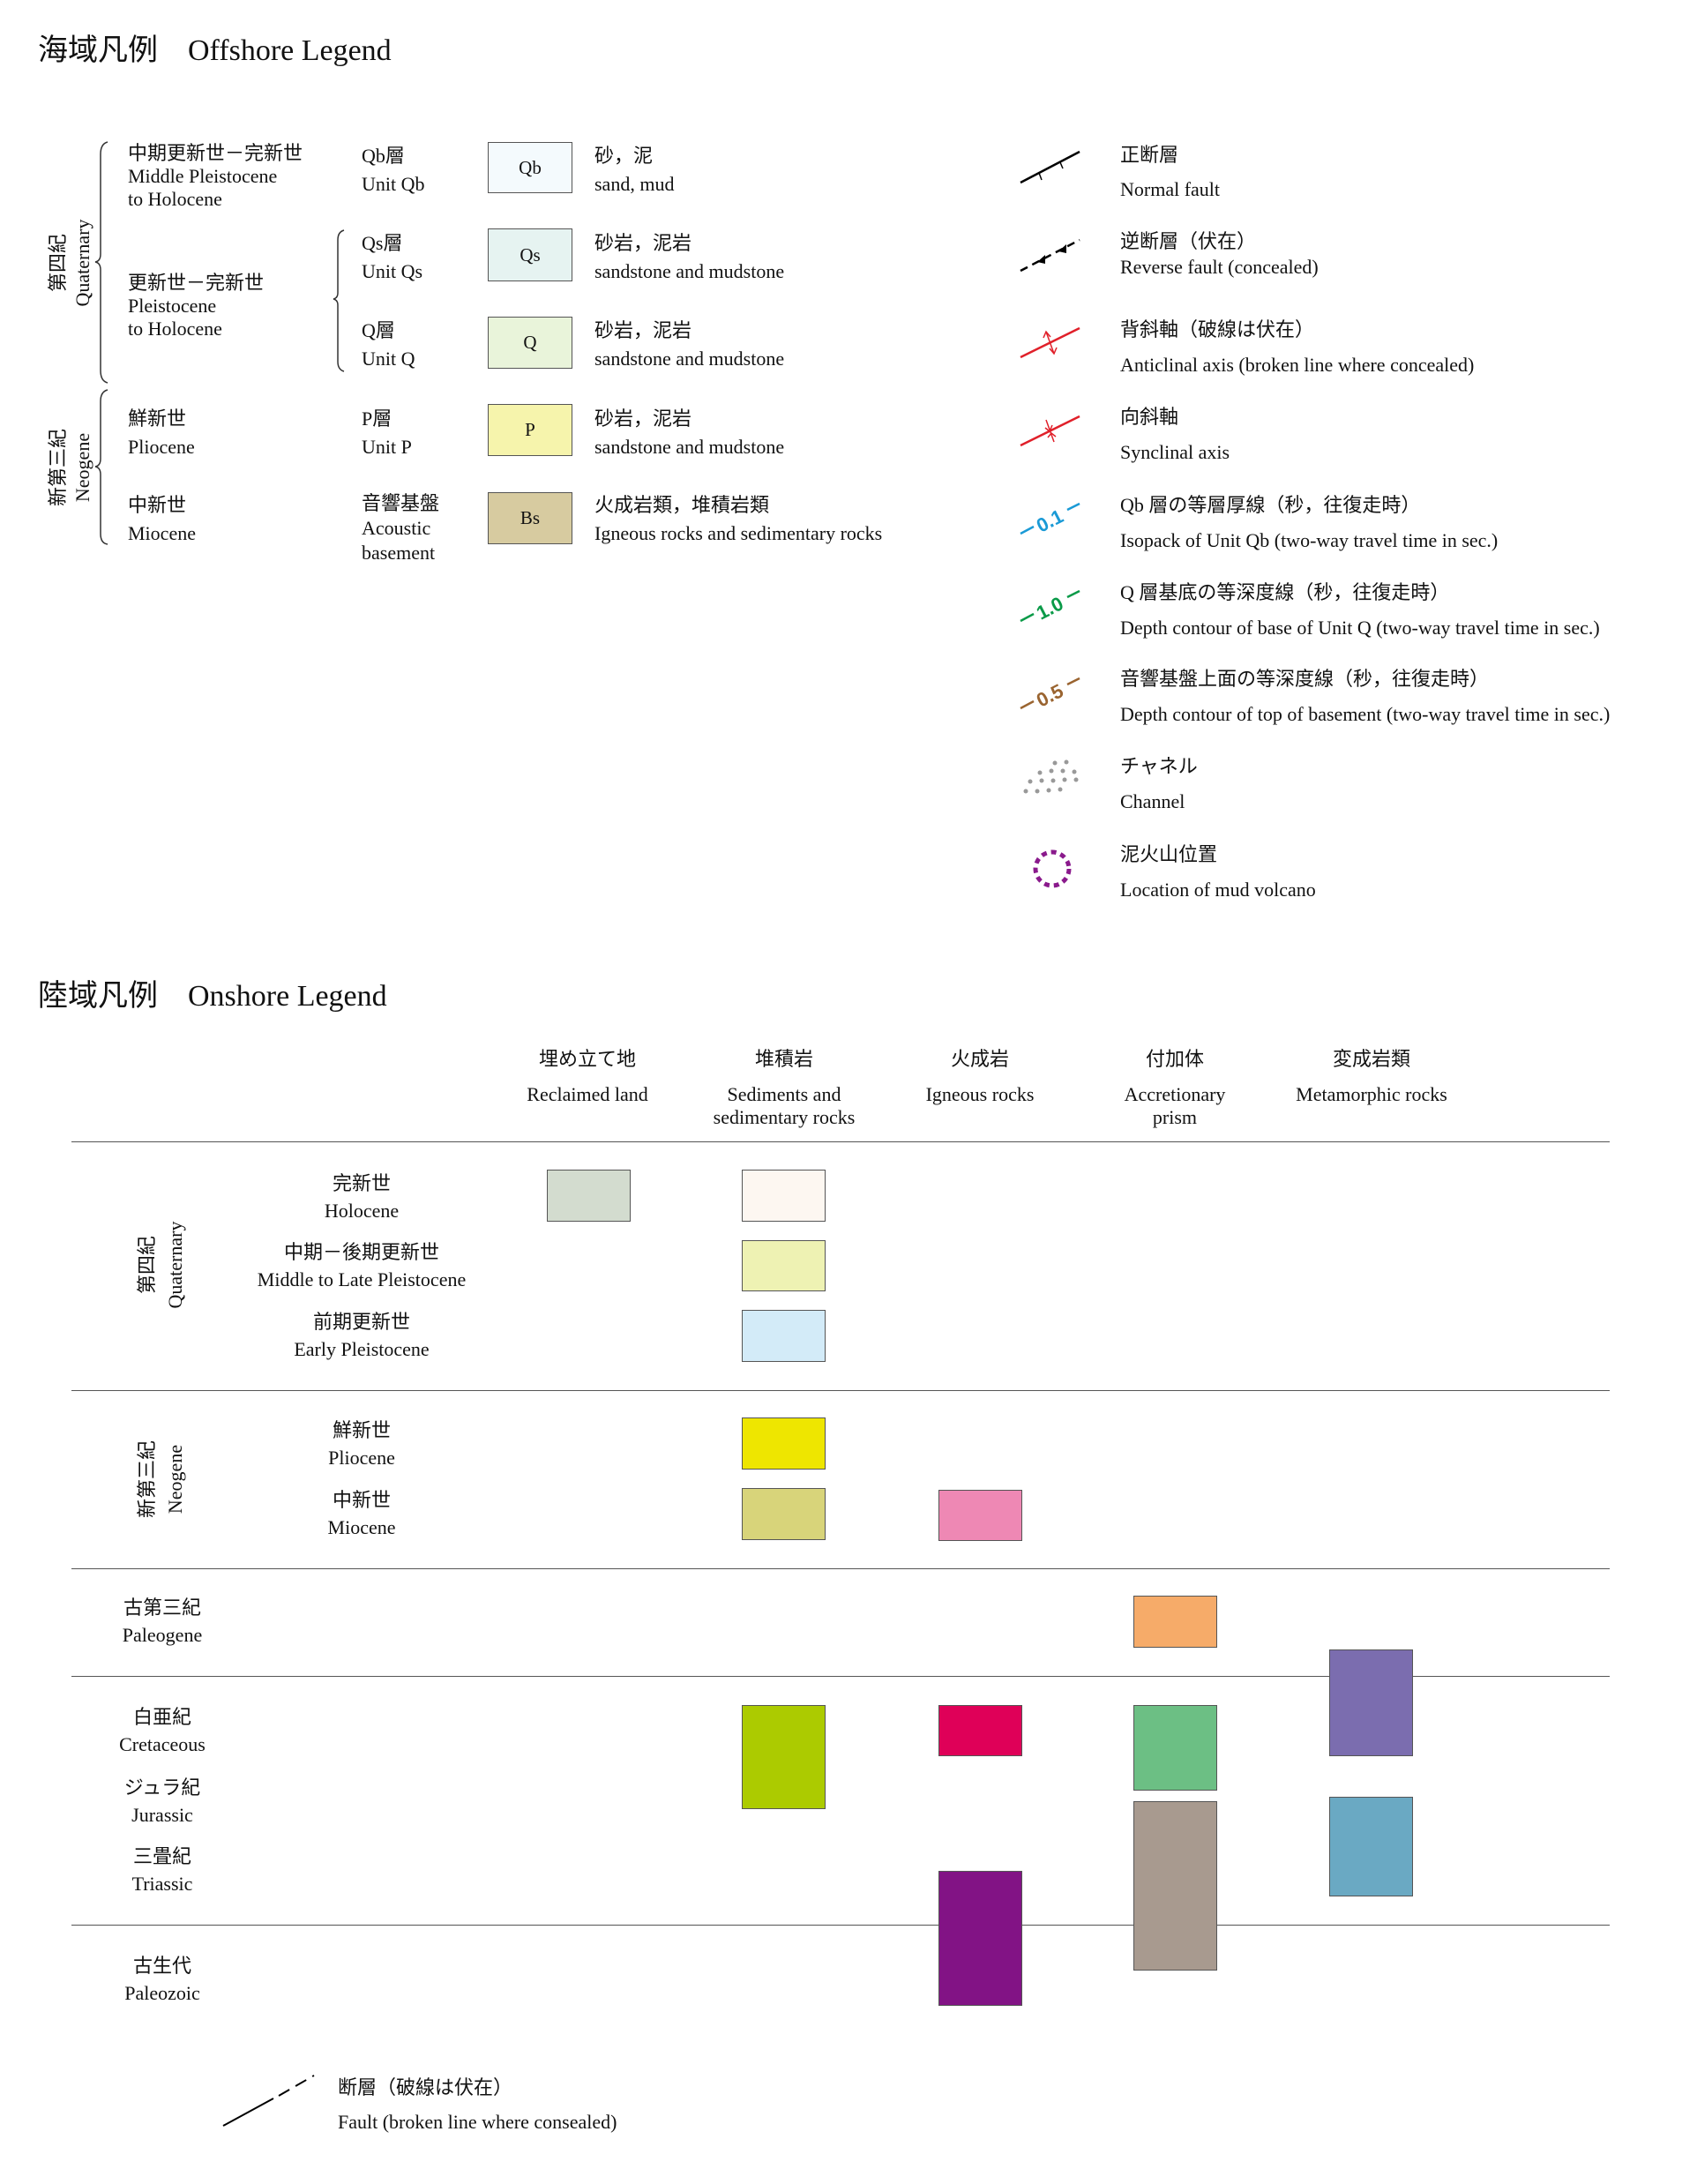  What do you see at coordinates (689, 433) in the screenshot?
I see `unit-p-lithology: 砂岩，泥岩 sandstone and mudstone` at bounding box center [689, 433].